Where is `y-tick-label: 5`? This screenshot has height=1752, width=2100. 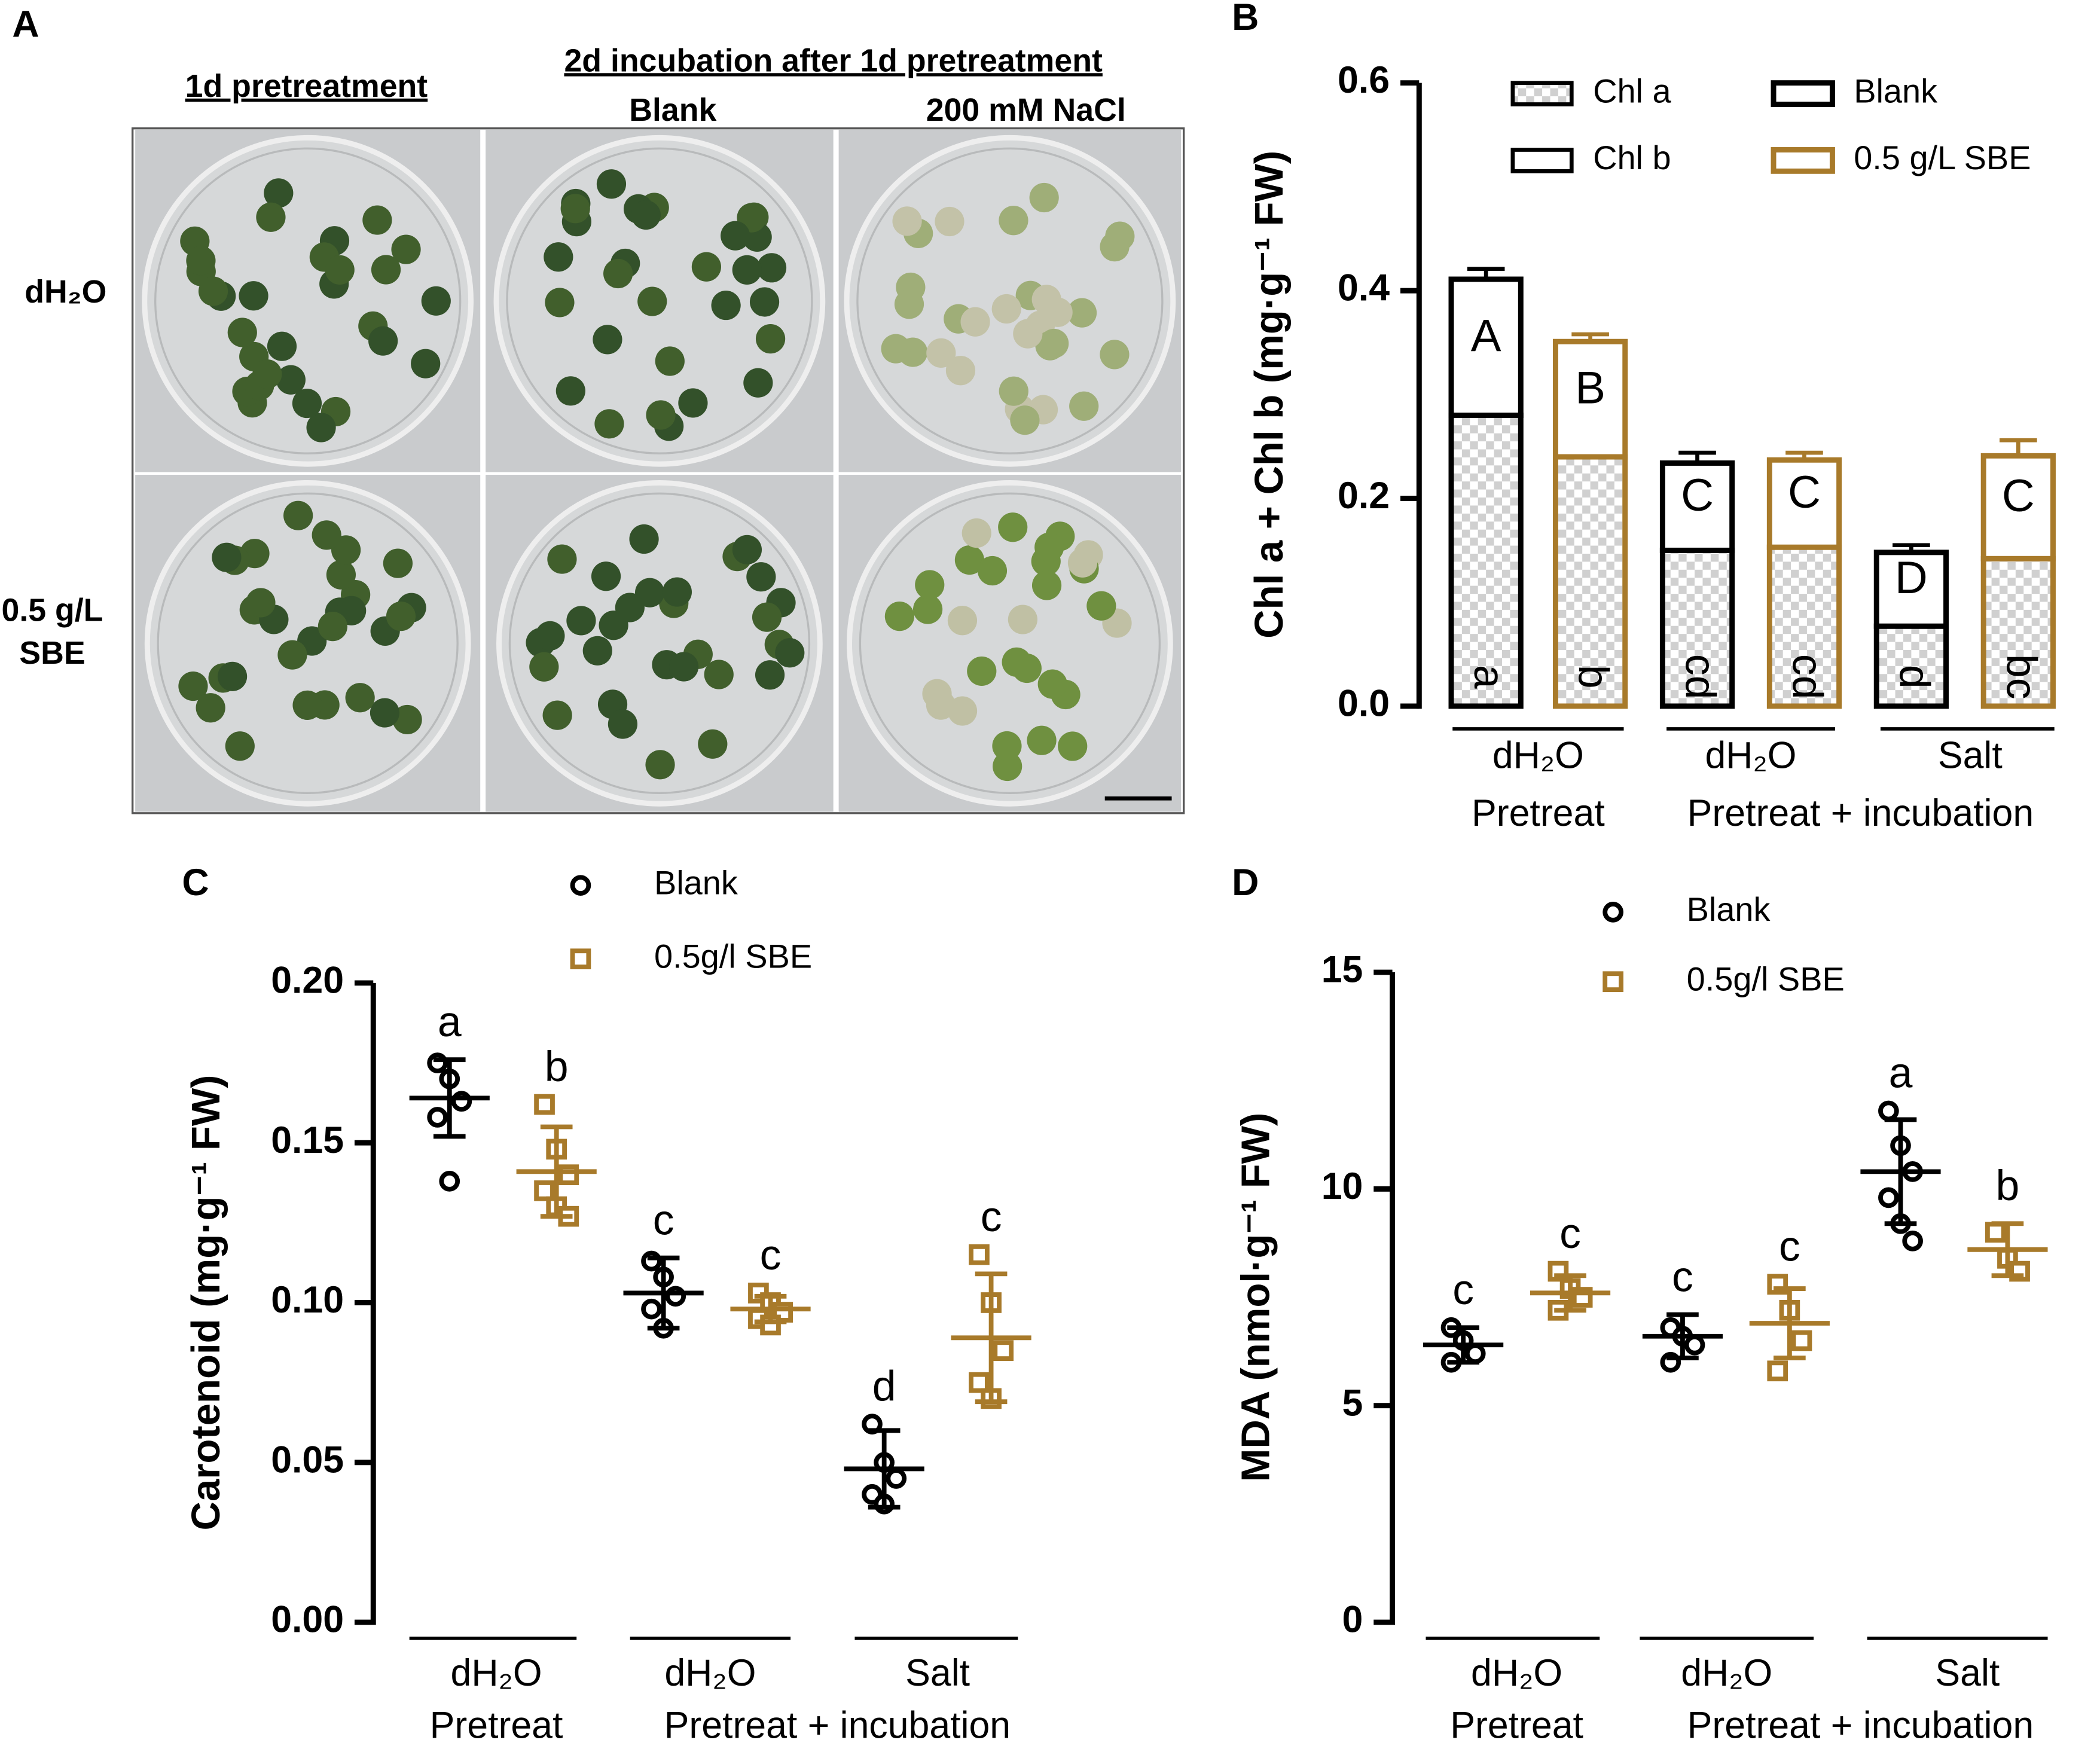
y-tick-label: 5 is located at coordinates (1352, 1403).